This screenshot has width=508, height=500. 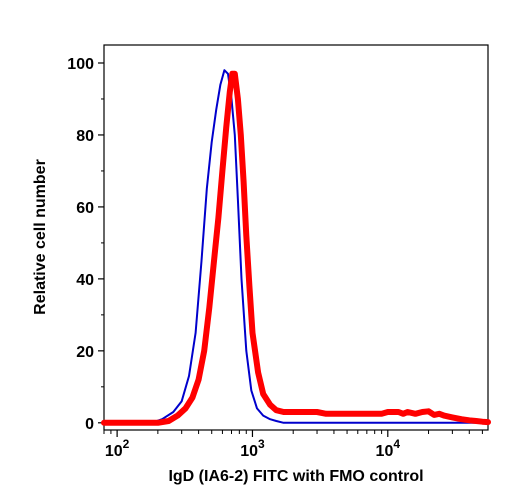 I want to click on y-tick-label: 40, so click(x=85, y=280).